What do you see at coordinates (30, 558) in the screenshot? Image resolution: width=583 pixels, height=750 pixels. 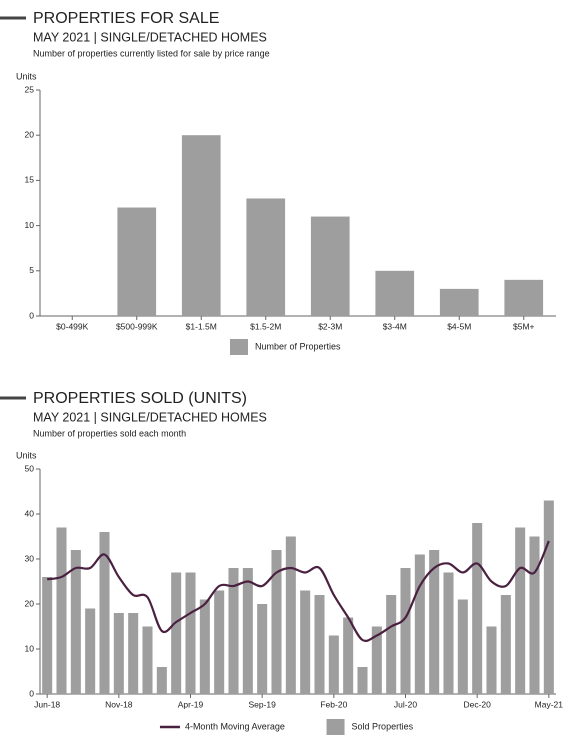 I see `y-tick-label: 30` at bounding box center [30, 558].